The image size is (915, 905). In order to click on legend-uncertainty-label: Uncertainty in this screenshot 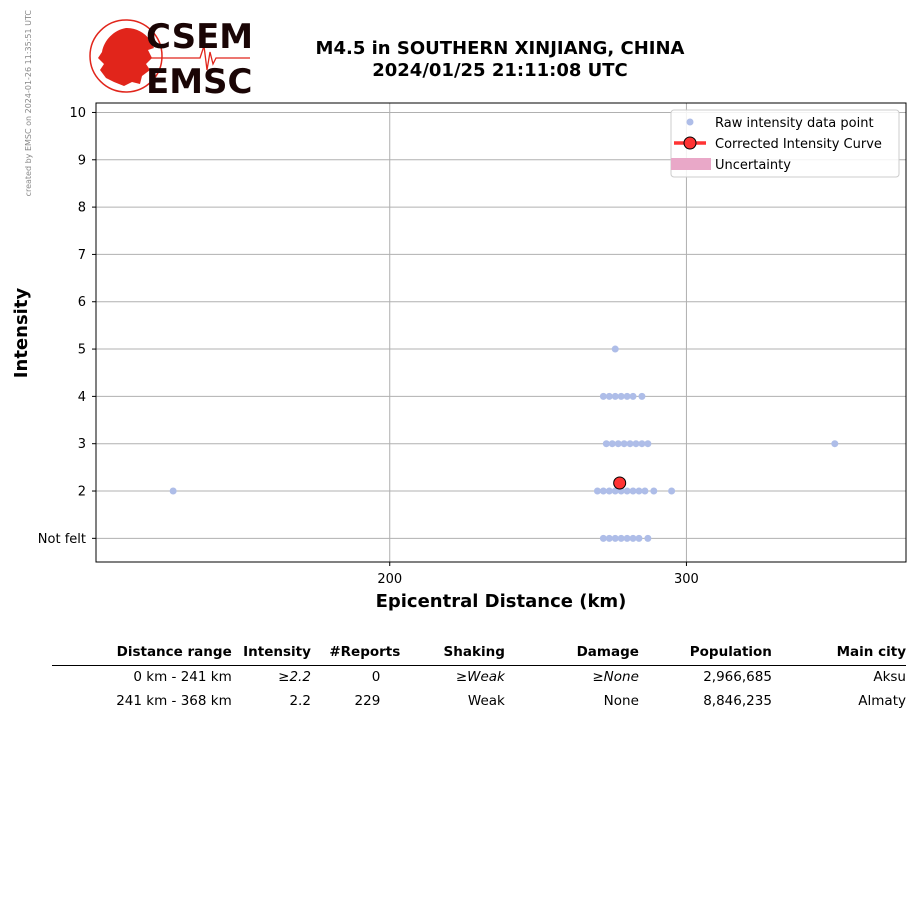, I will do `click(753, 165)`.